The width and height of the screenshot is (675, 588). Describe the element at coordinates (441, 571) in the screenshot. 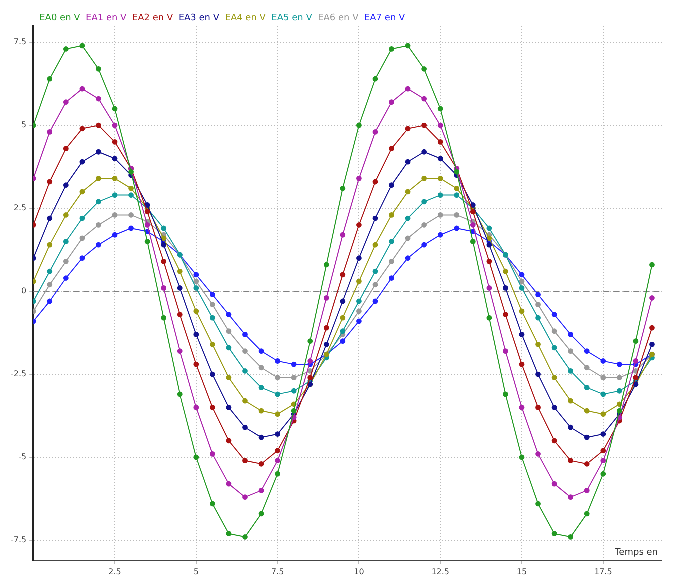

I see `x-tick-label: 12.5` at that location.